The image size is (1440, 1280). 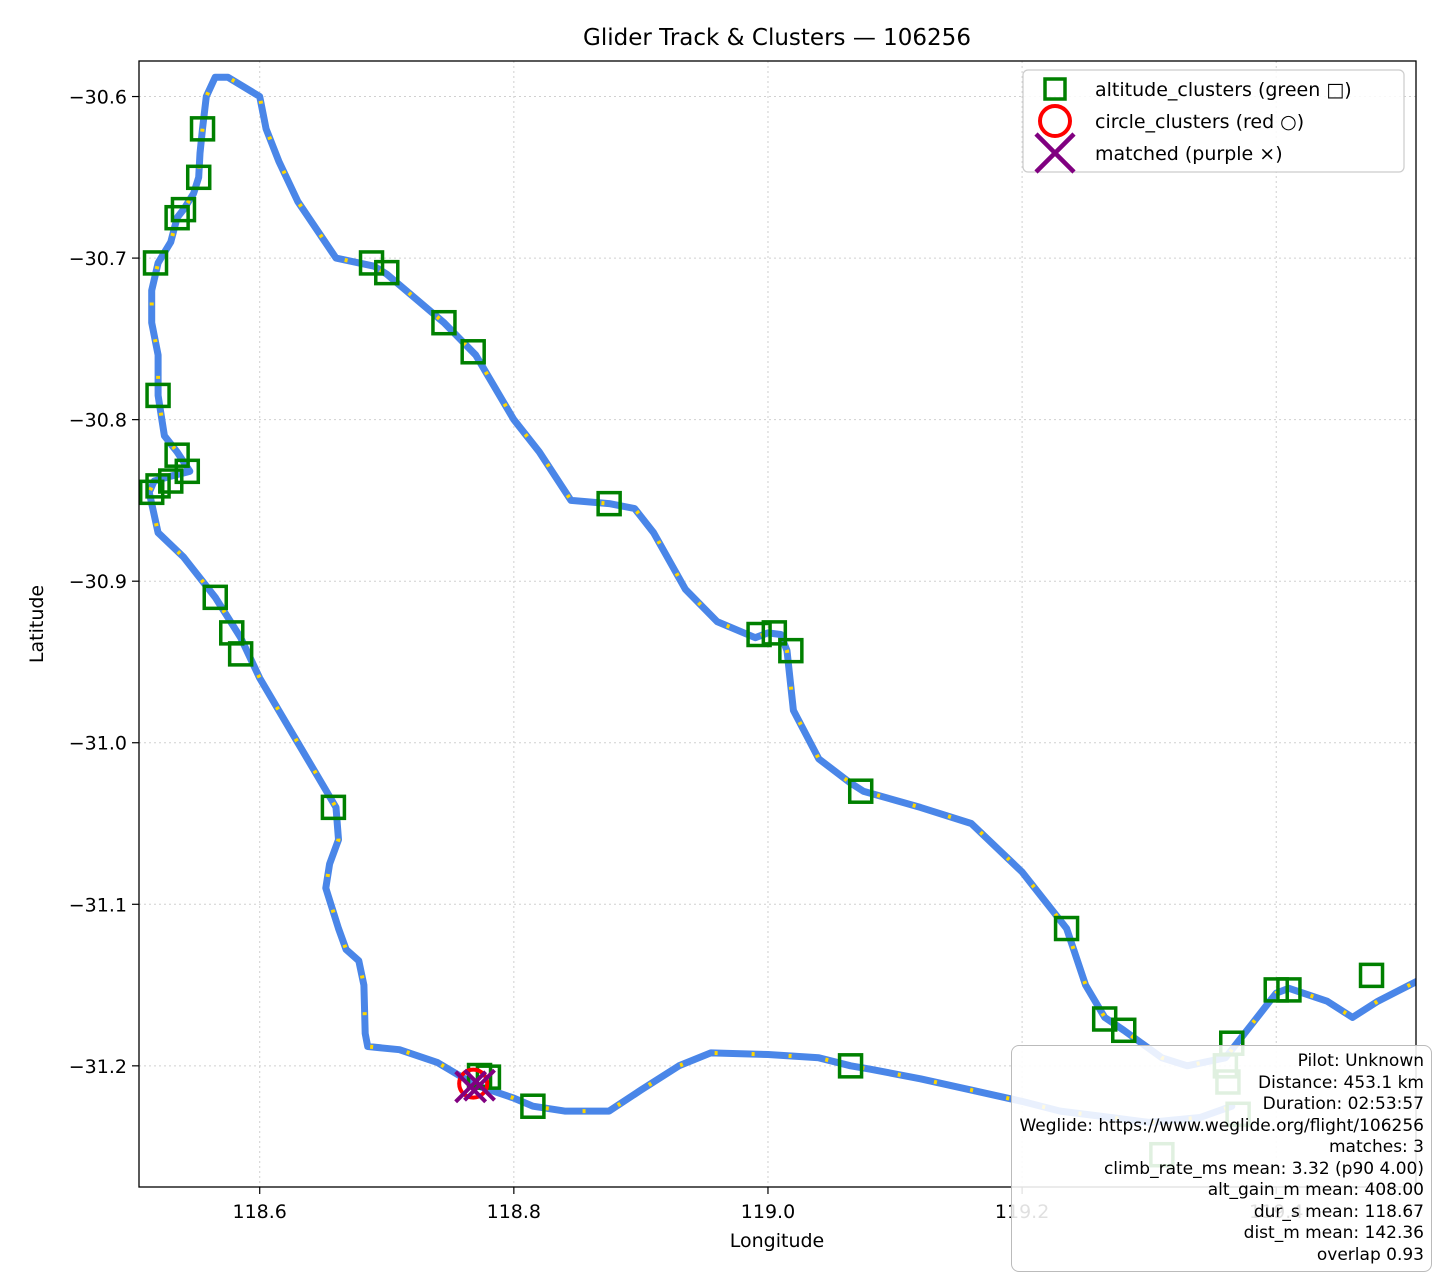 What do you see at coordinates (1223, 90) in the screenshot?
I see `legend-label-altitude: altitude_clusters (green □)` at bounding box center [1223, 90].